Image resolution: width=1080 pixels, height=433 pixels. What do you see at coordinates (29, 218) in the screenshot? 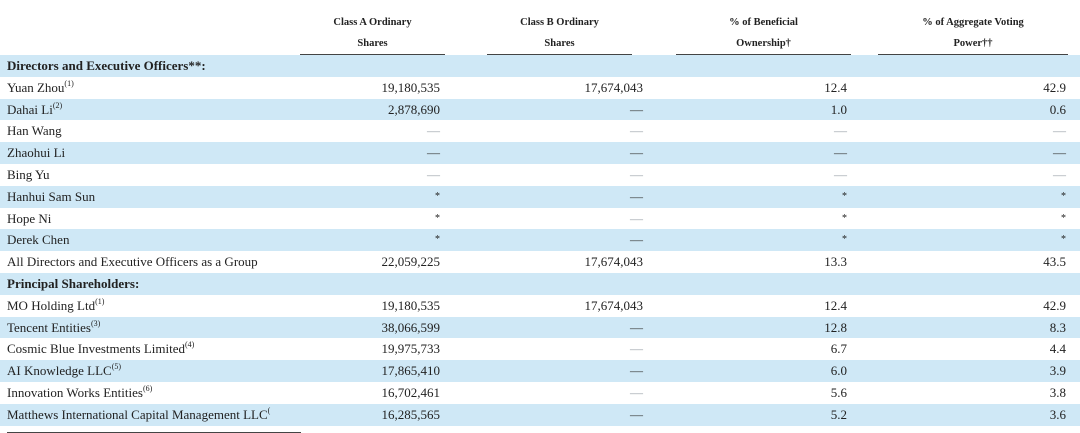
I see `row-label: Hope Ni` at bounding box center [29, 218].